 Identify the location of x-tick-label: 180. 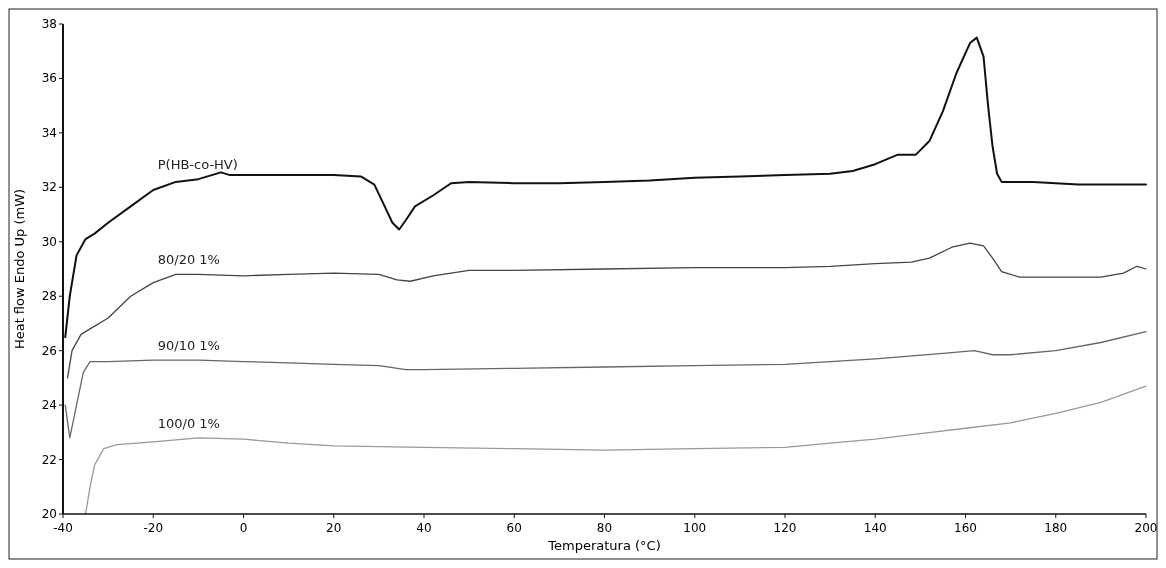
(1056, 528).